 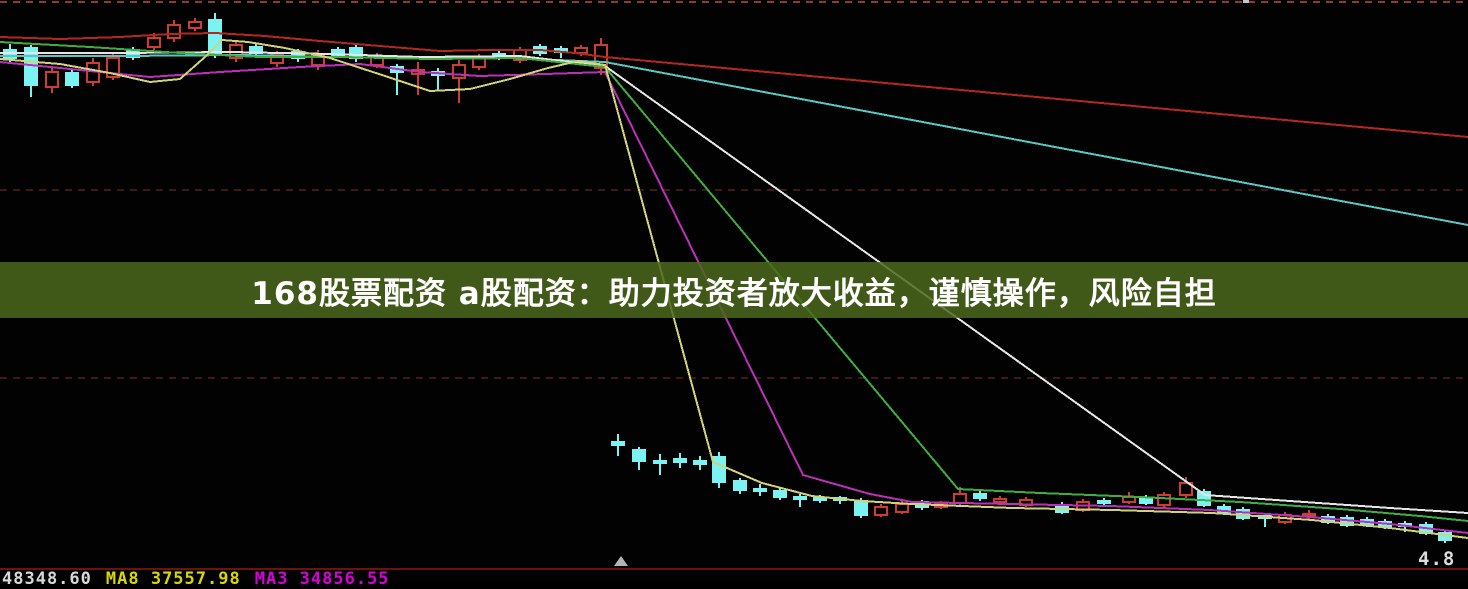 I want to click on last-price-label: 4.8, so click(x=1437, y=559).